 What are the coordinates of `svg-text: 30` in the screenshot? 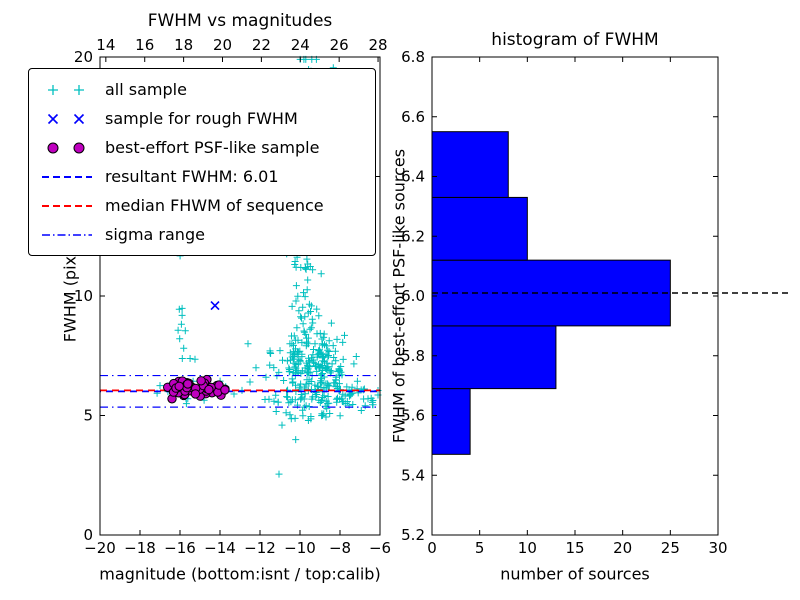 It's located at (717, 548).